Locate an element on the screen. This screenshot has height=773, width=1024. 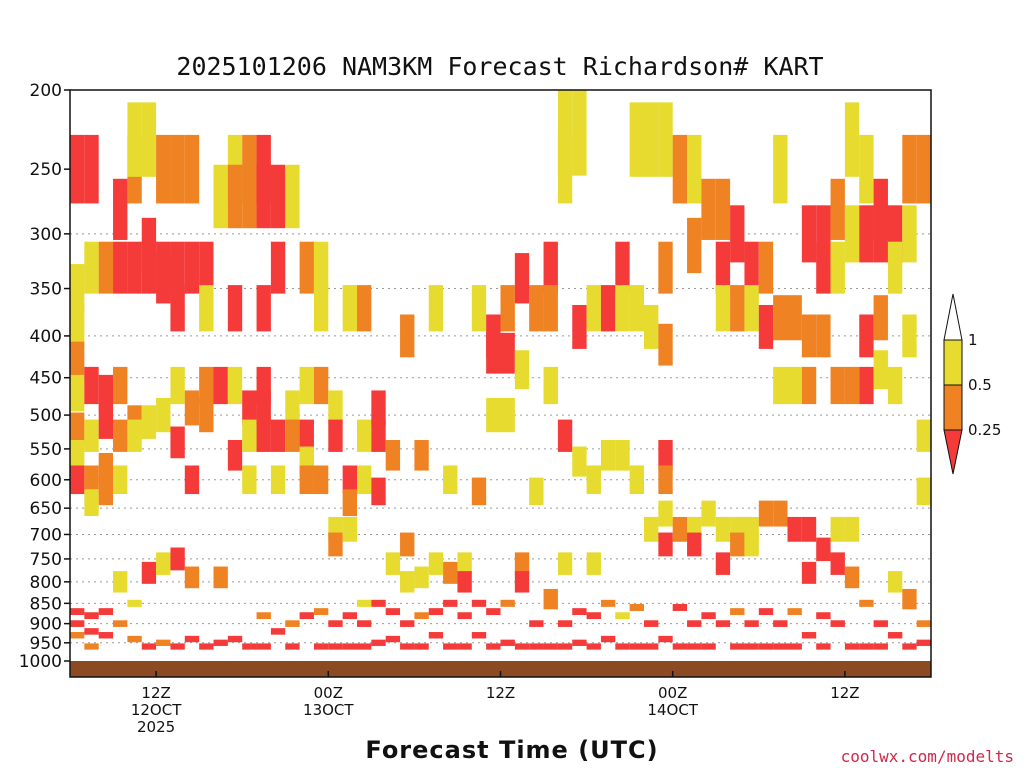
y-tick-label: 900 is located at coordinates (46, 625).